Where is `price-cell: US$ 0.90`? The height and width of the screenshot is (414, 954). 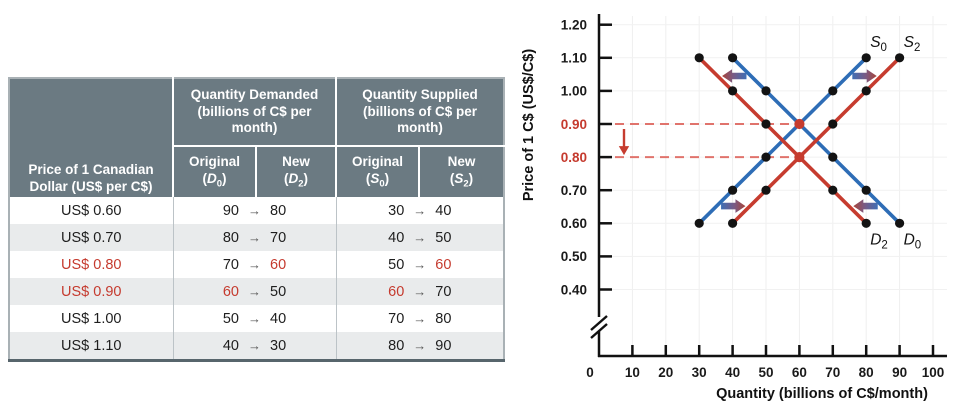
price-cell: US$ 0.90 is located at coordinates (91, 291).